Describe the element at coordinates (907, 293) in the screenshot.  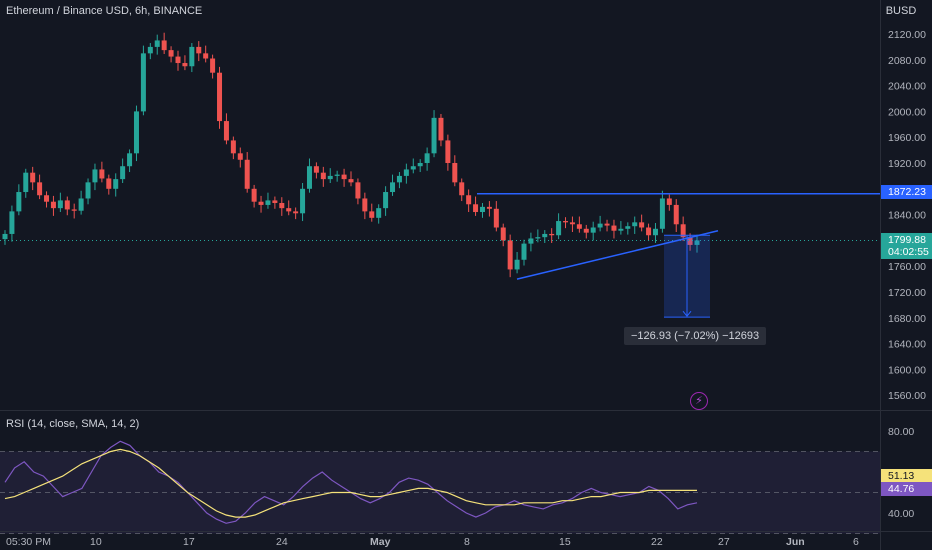
I see `price-tick-label: 1720.00` at that location.